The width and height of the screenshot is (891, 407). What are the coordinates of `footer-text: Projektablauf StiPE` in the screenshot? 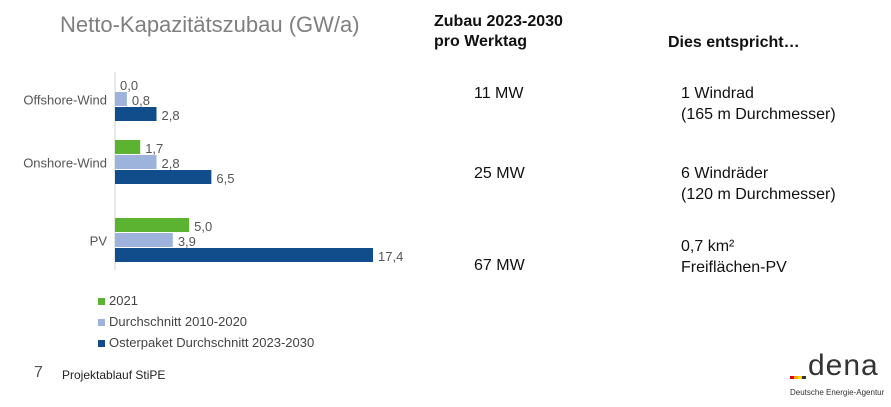 It's located at (114, 375).